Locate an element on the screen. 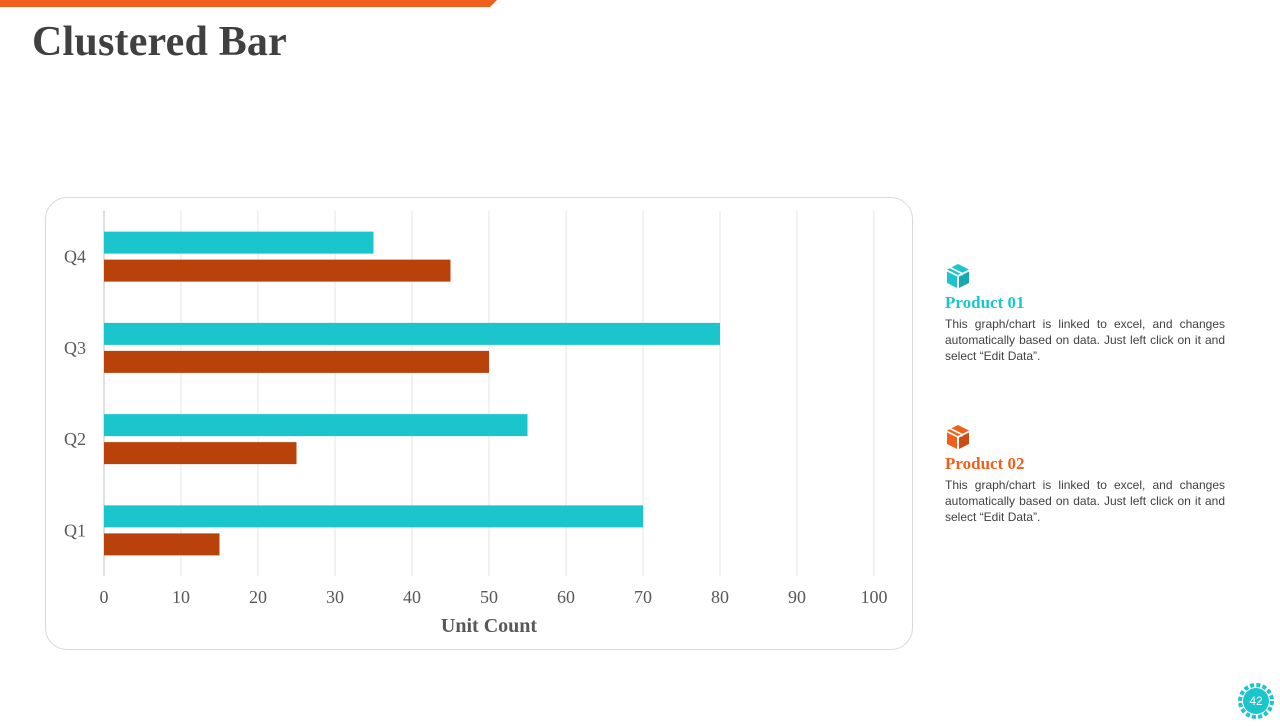 The image size is (1280, 726). gear-icon is located at coordinates (1256, 701).